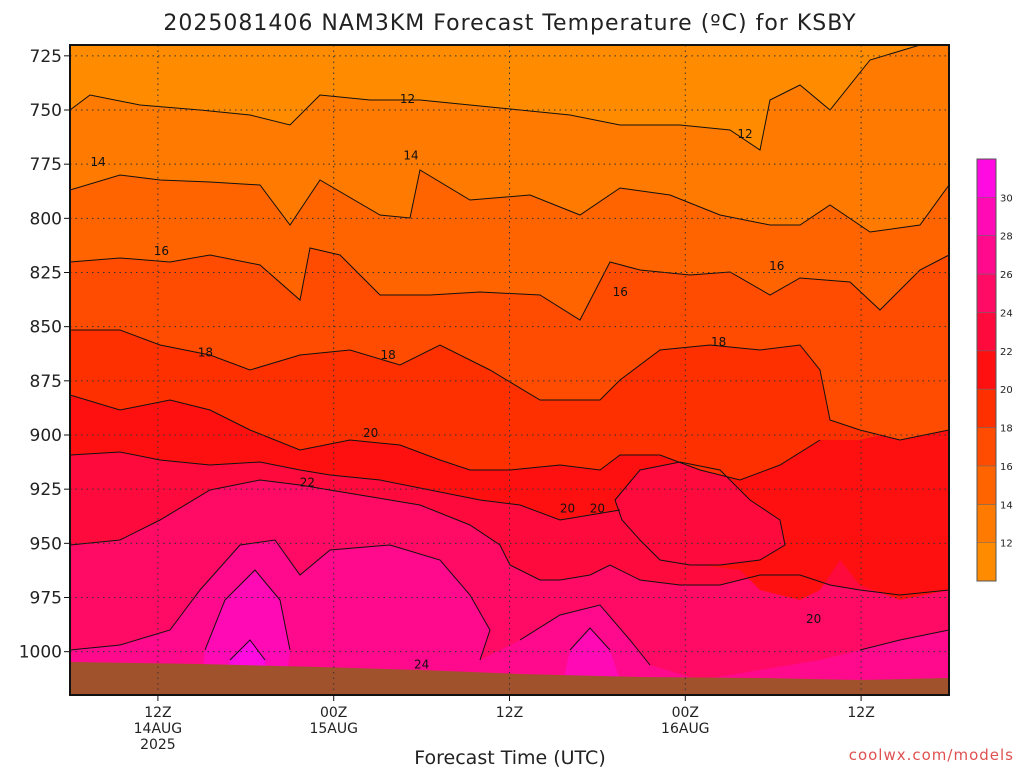 The image size is (1024, 768). Describe the element at coordinates (333, 729) in the screenshot. I see `x-tick-label: 15AUG` at that location.